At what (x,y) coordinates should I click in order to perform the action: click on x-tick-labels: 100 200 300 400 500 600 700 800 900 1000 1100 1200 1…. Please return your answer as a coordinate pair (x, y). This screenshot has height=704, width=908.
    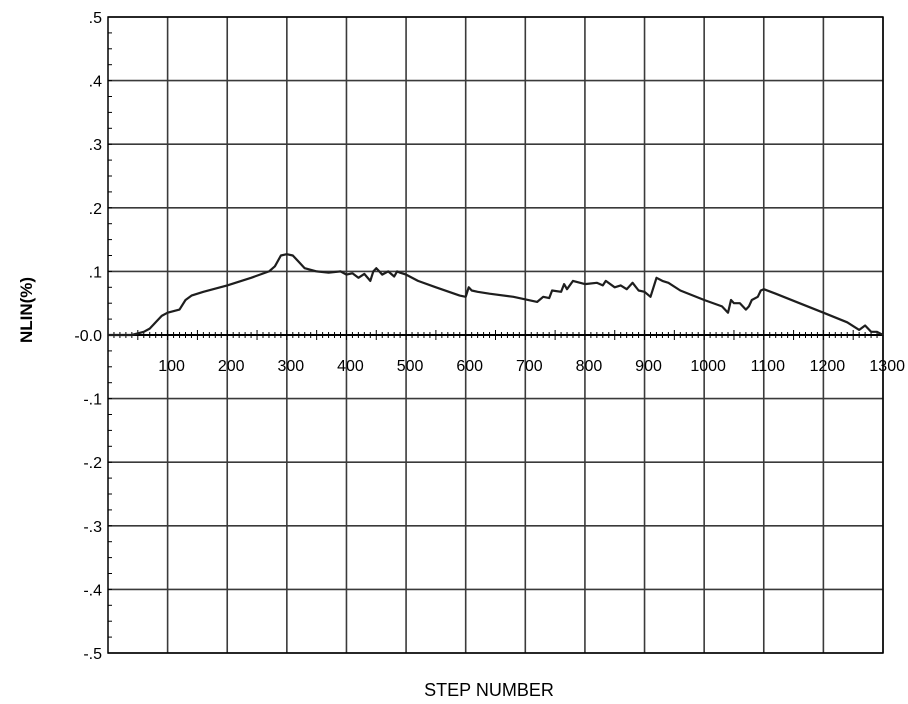
    Looking at the image, I should click on (531, 366).